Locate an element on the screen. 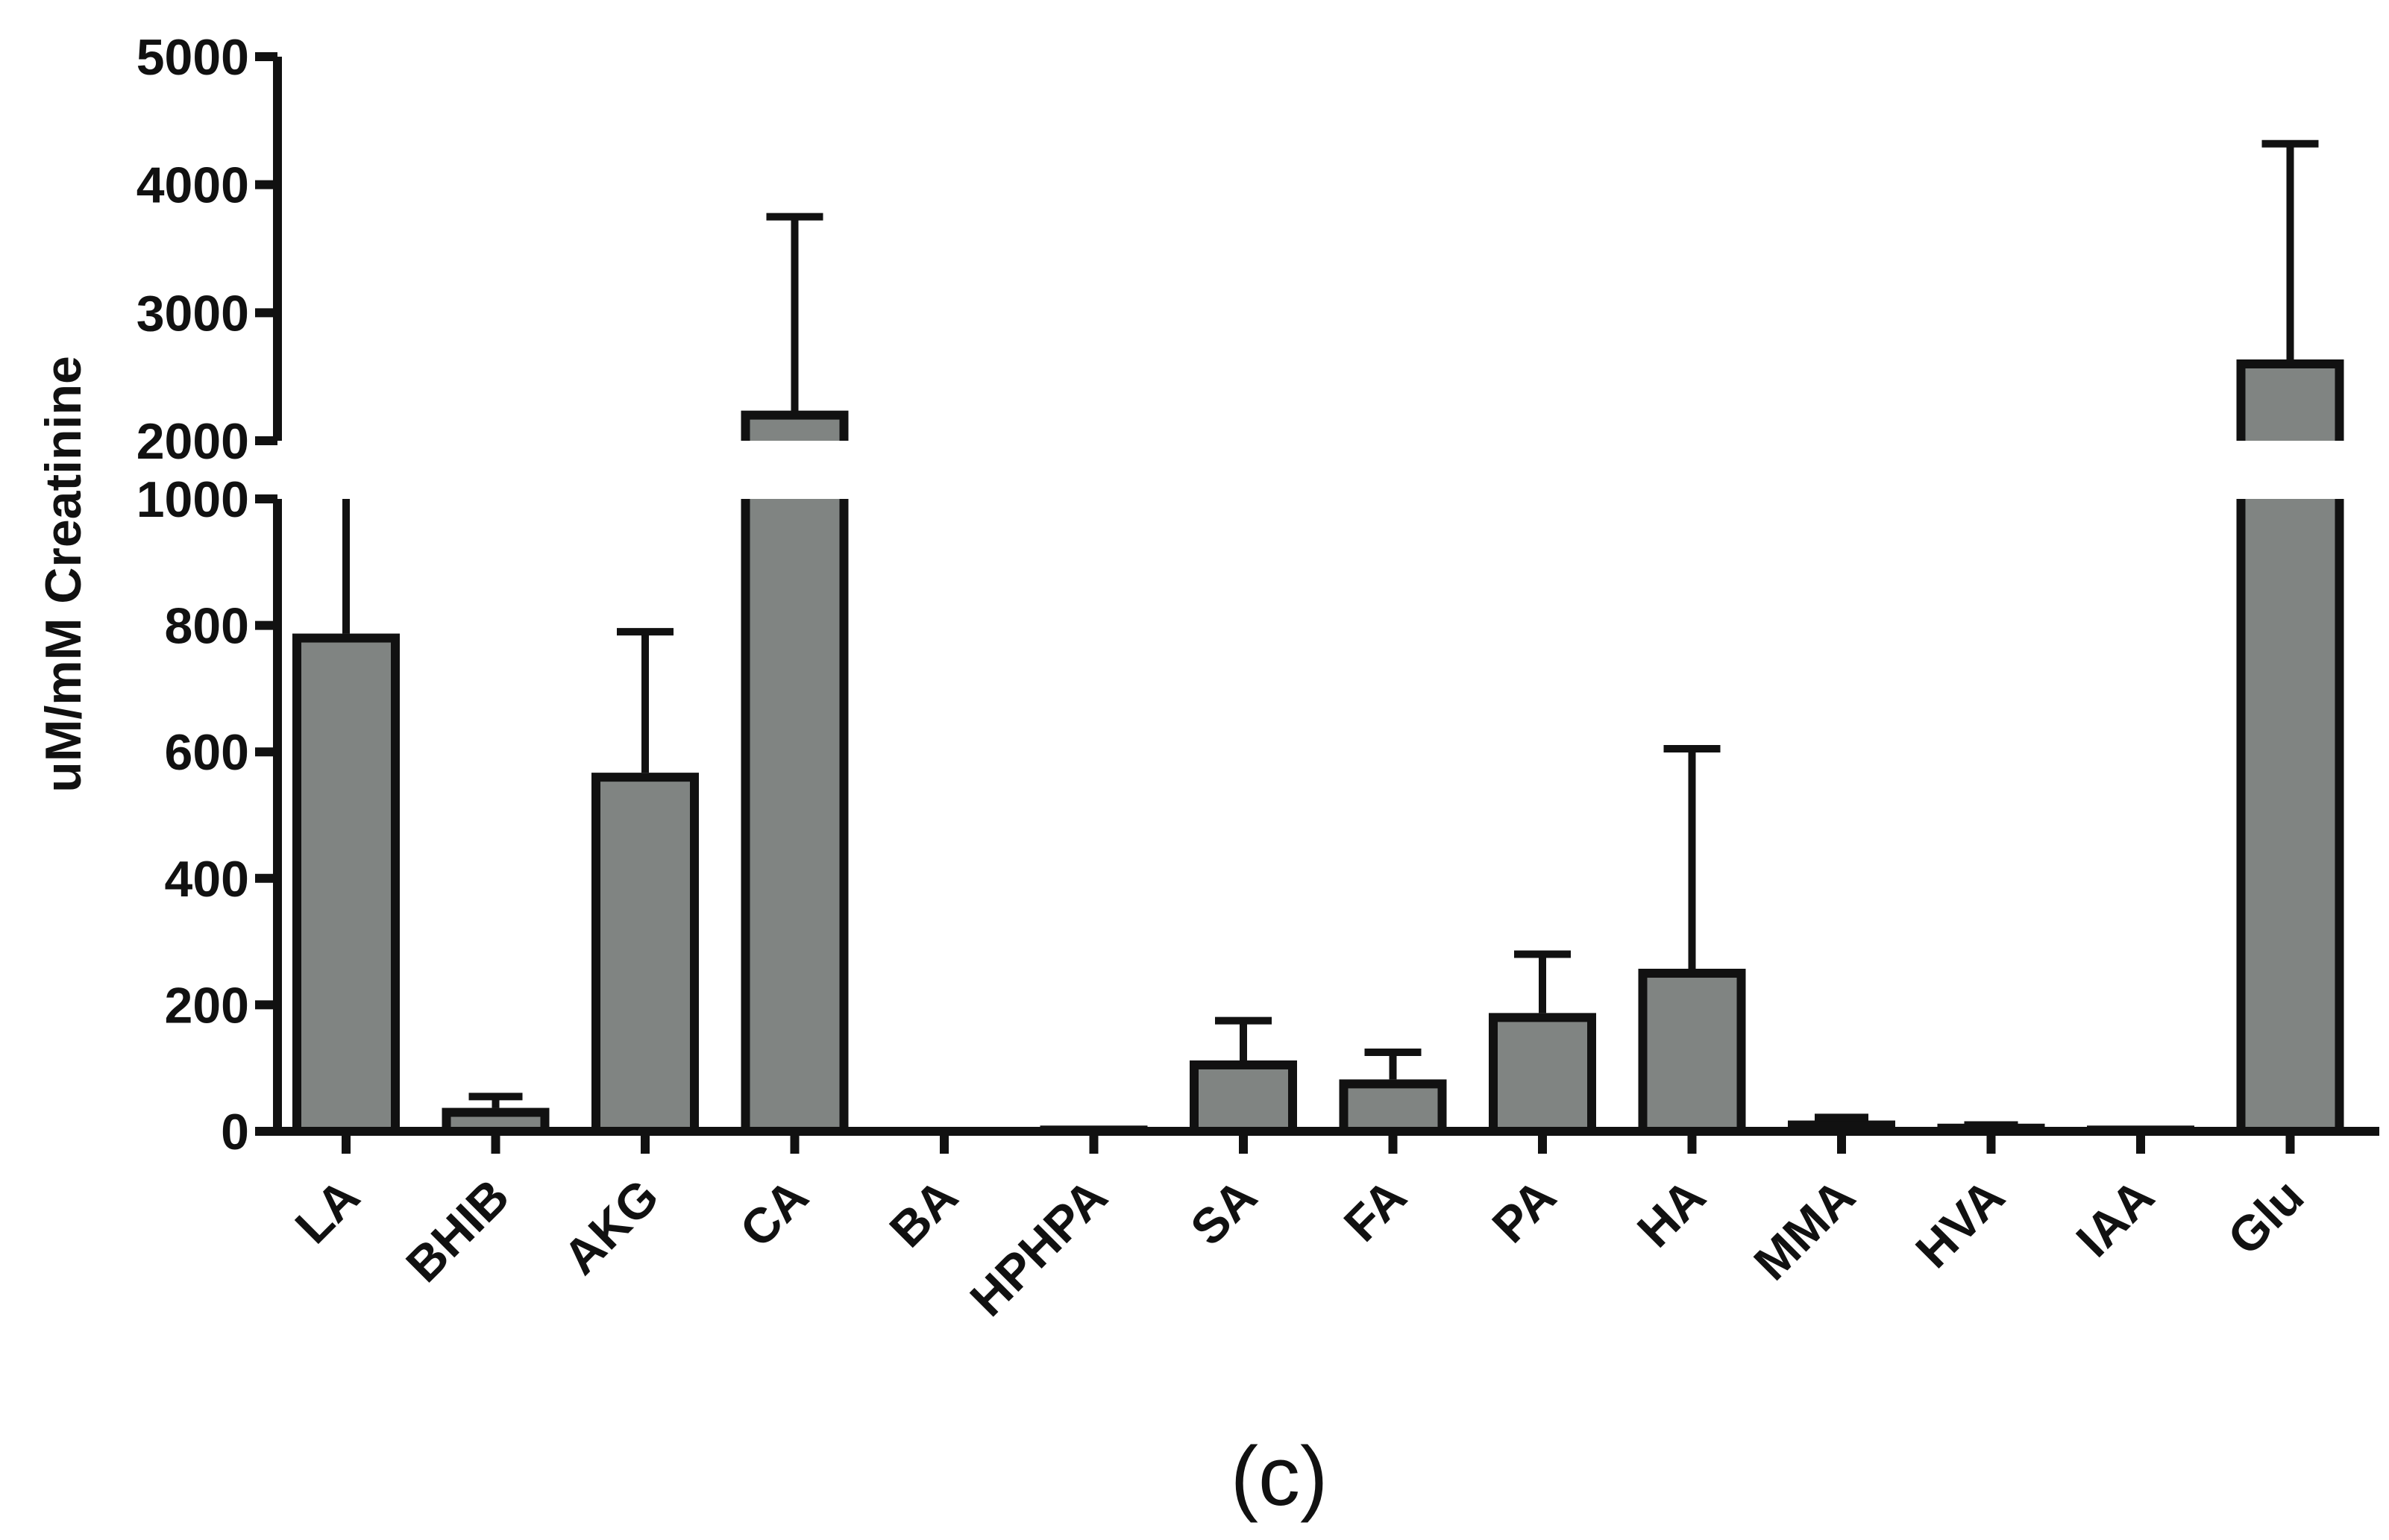 This screenshot has height=1540, width=2389. bar-glu-upper is located at coordinates (2291, 402).